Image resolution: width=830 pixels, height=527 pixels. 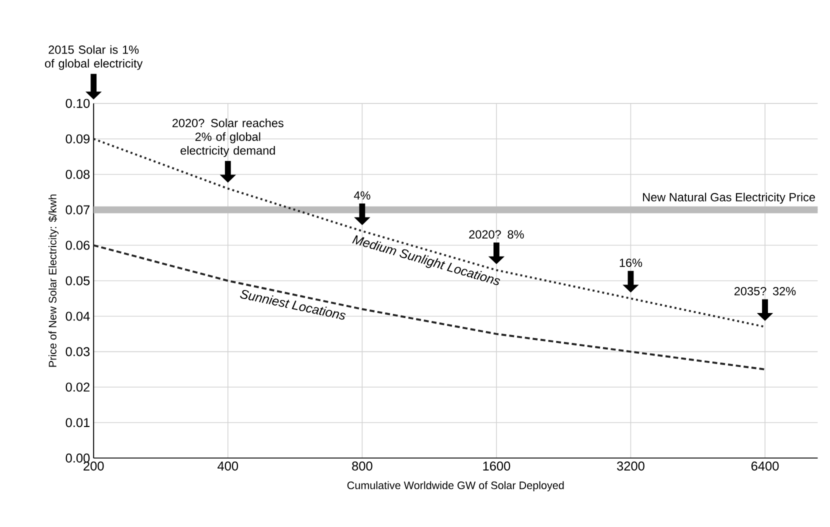 I want to click on x-tick-label: 6400, so click(x=765, y=466).